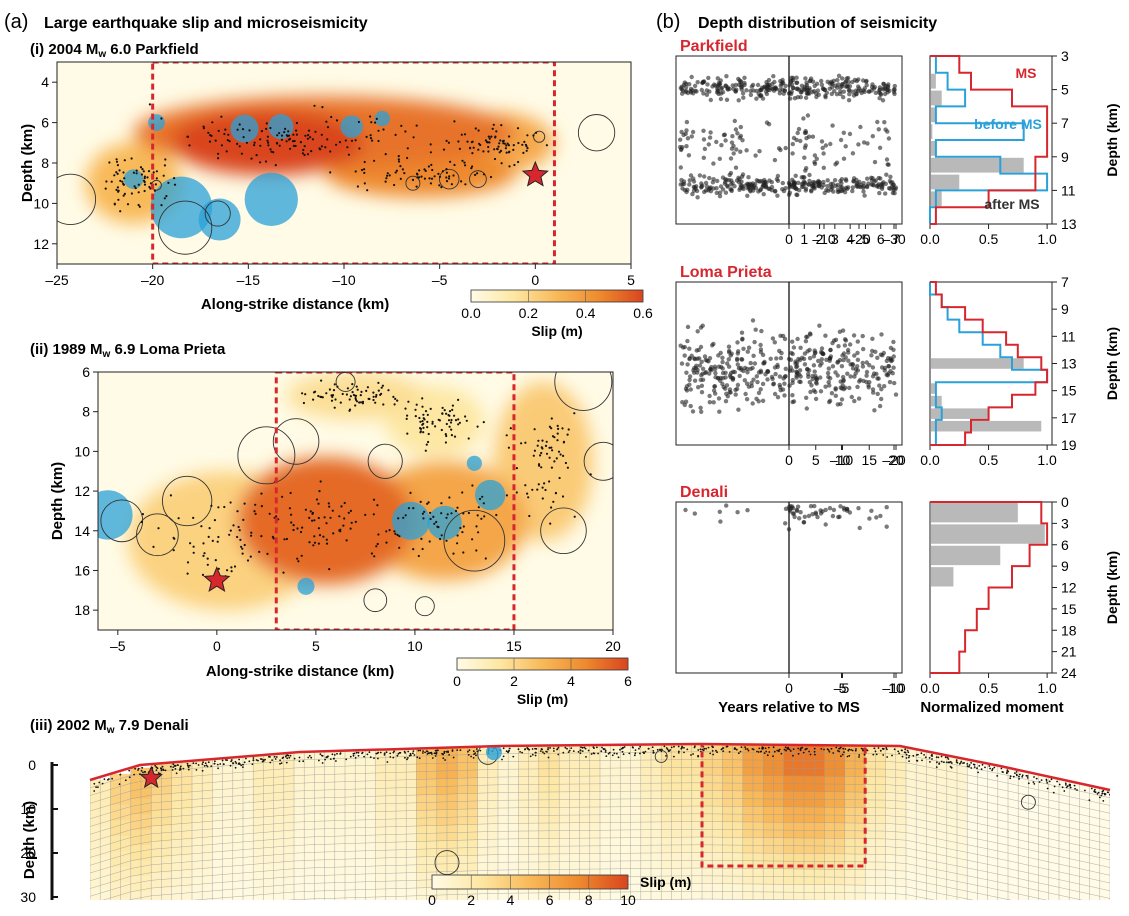  I want to click on aftershock-circle, so click(424, 606).